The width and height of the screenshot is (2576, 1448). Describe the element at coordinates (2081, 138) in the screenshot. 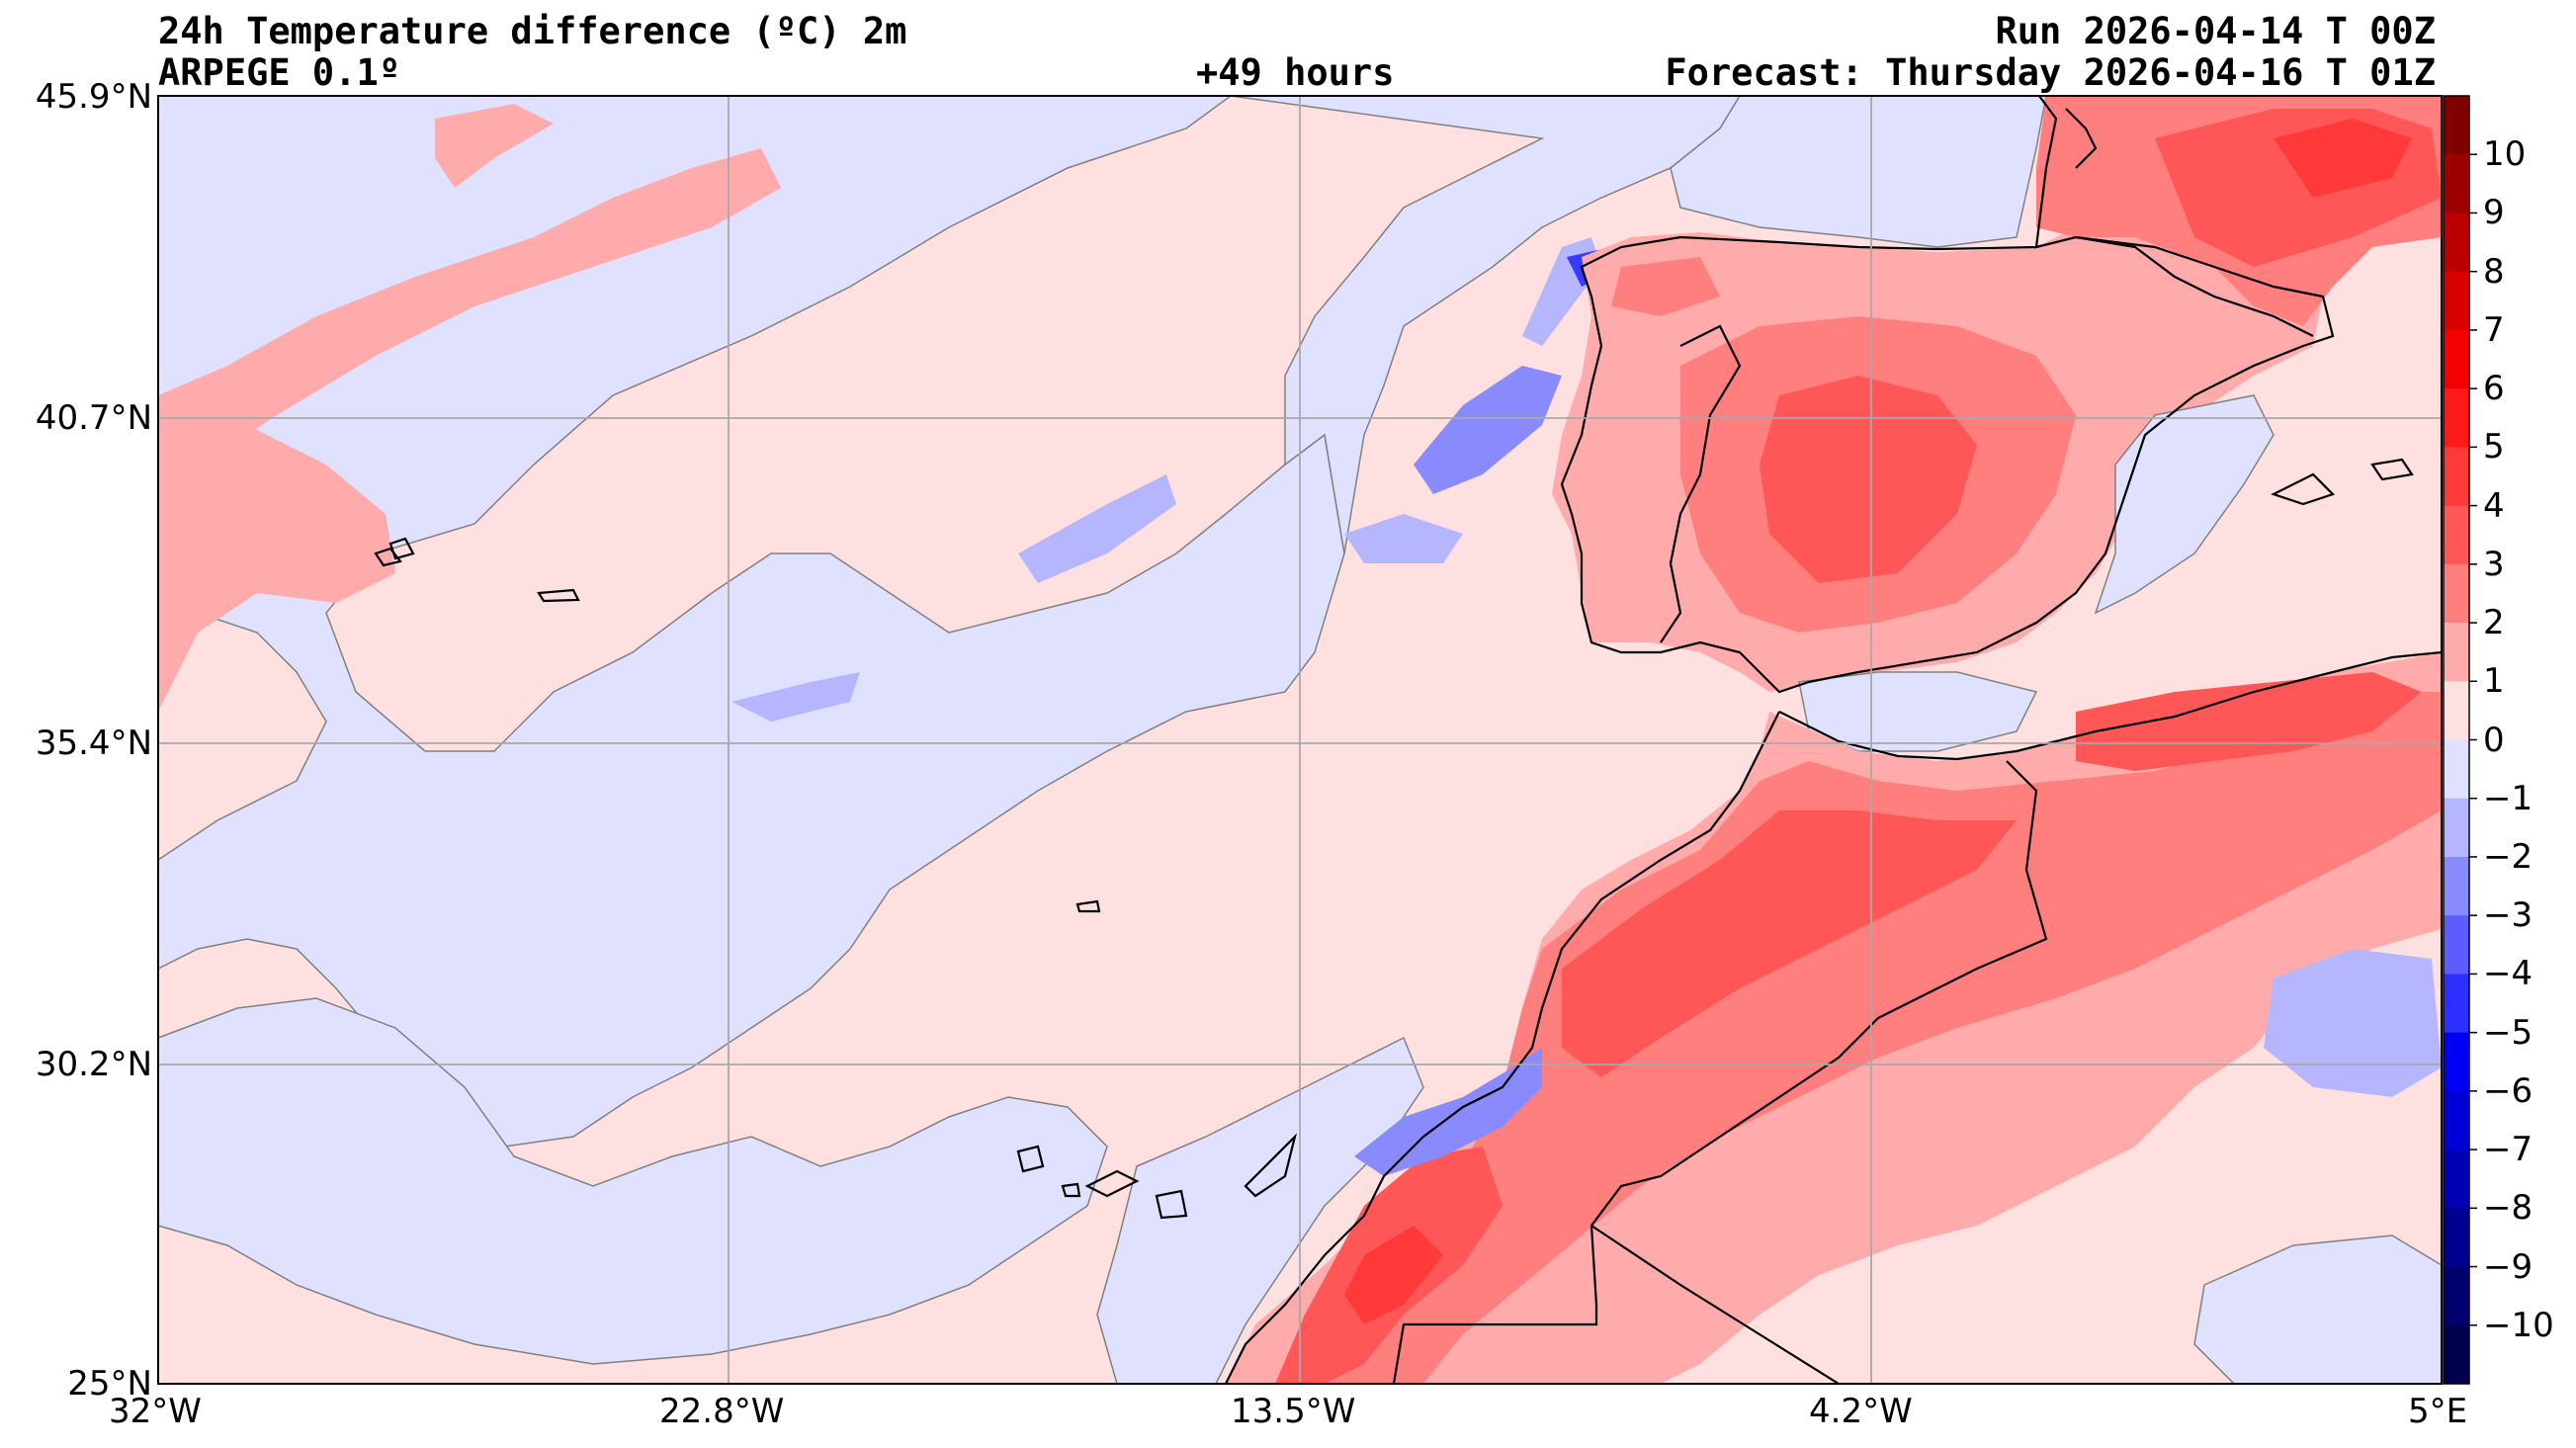

I see `brittany-coast` at that location.